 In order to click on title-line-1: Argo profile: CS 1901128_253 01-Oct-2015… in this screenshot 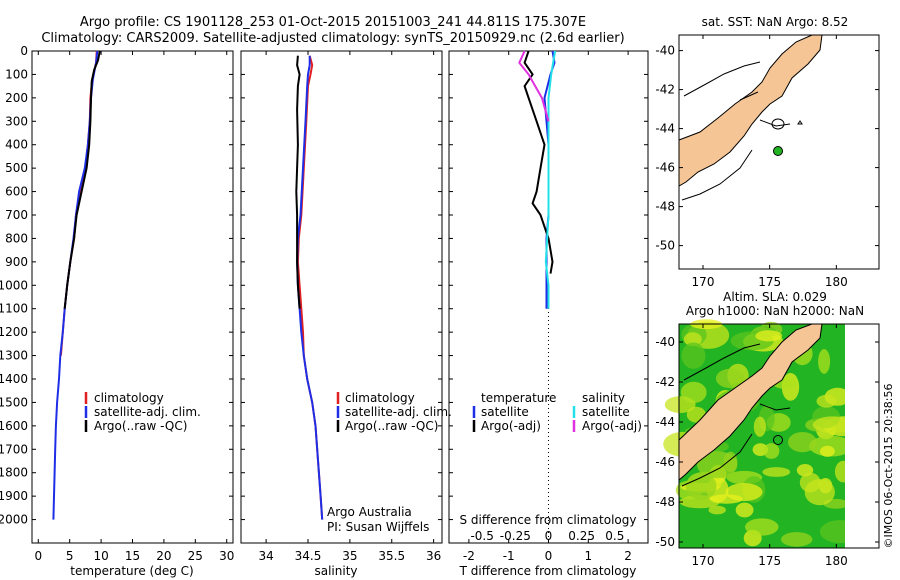, I will do `click(333, 22)`.